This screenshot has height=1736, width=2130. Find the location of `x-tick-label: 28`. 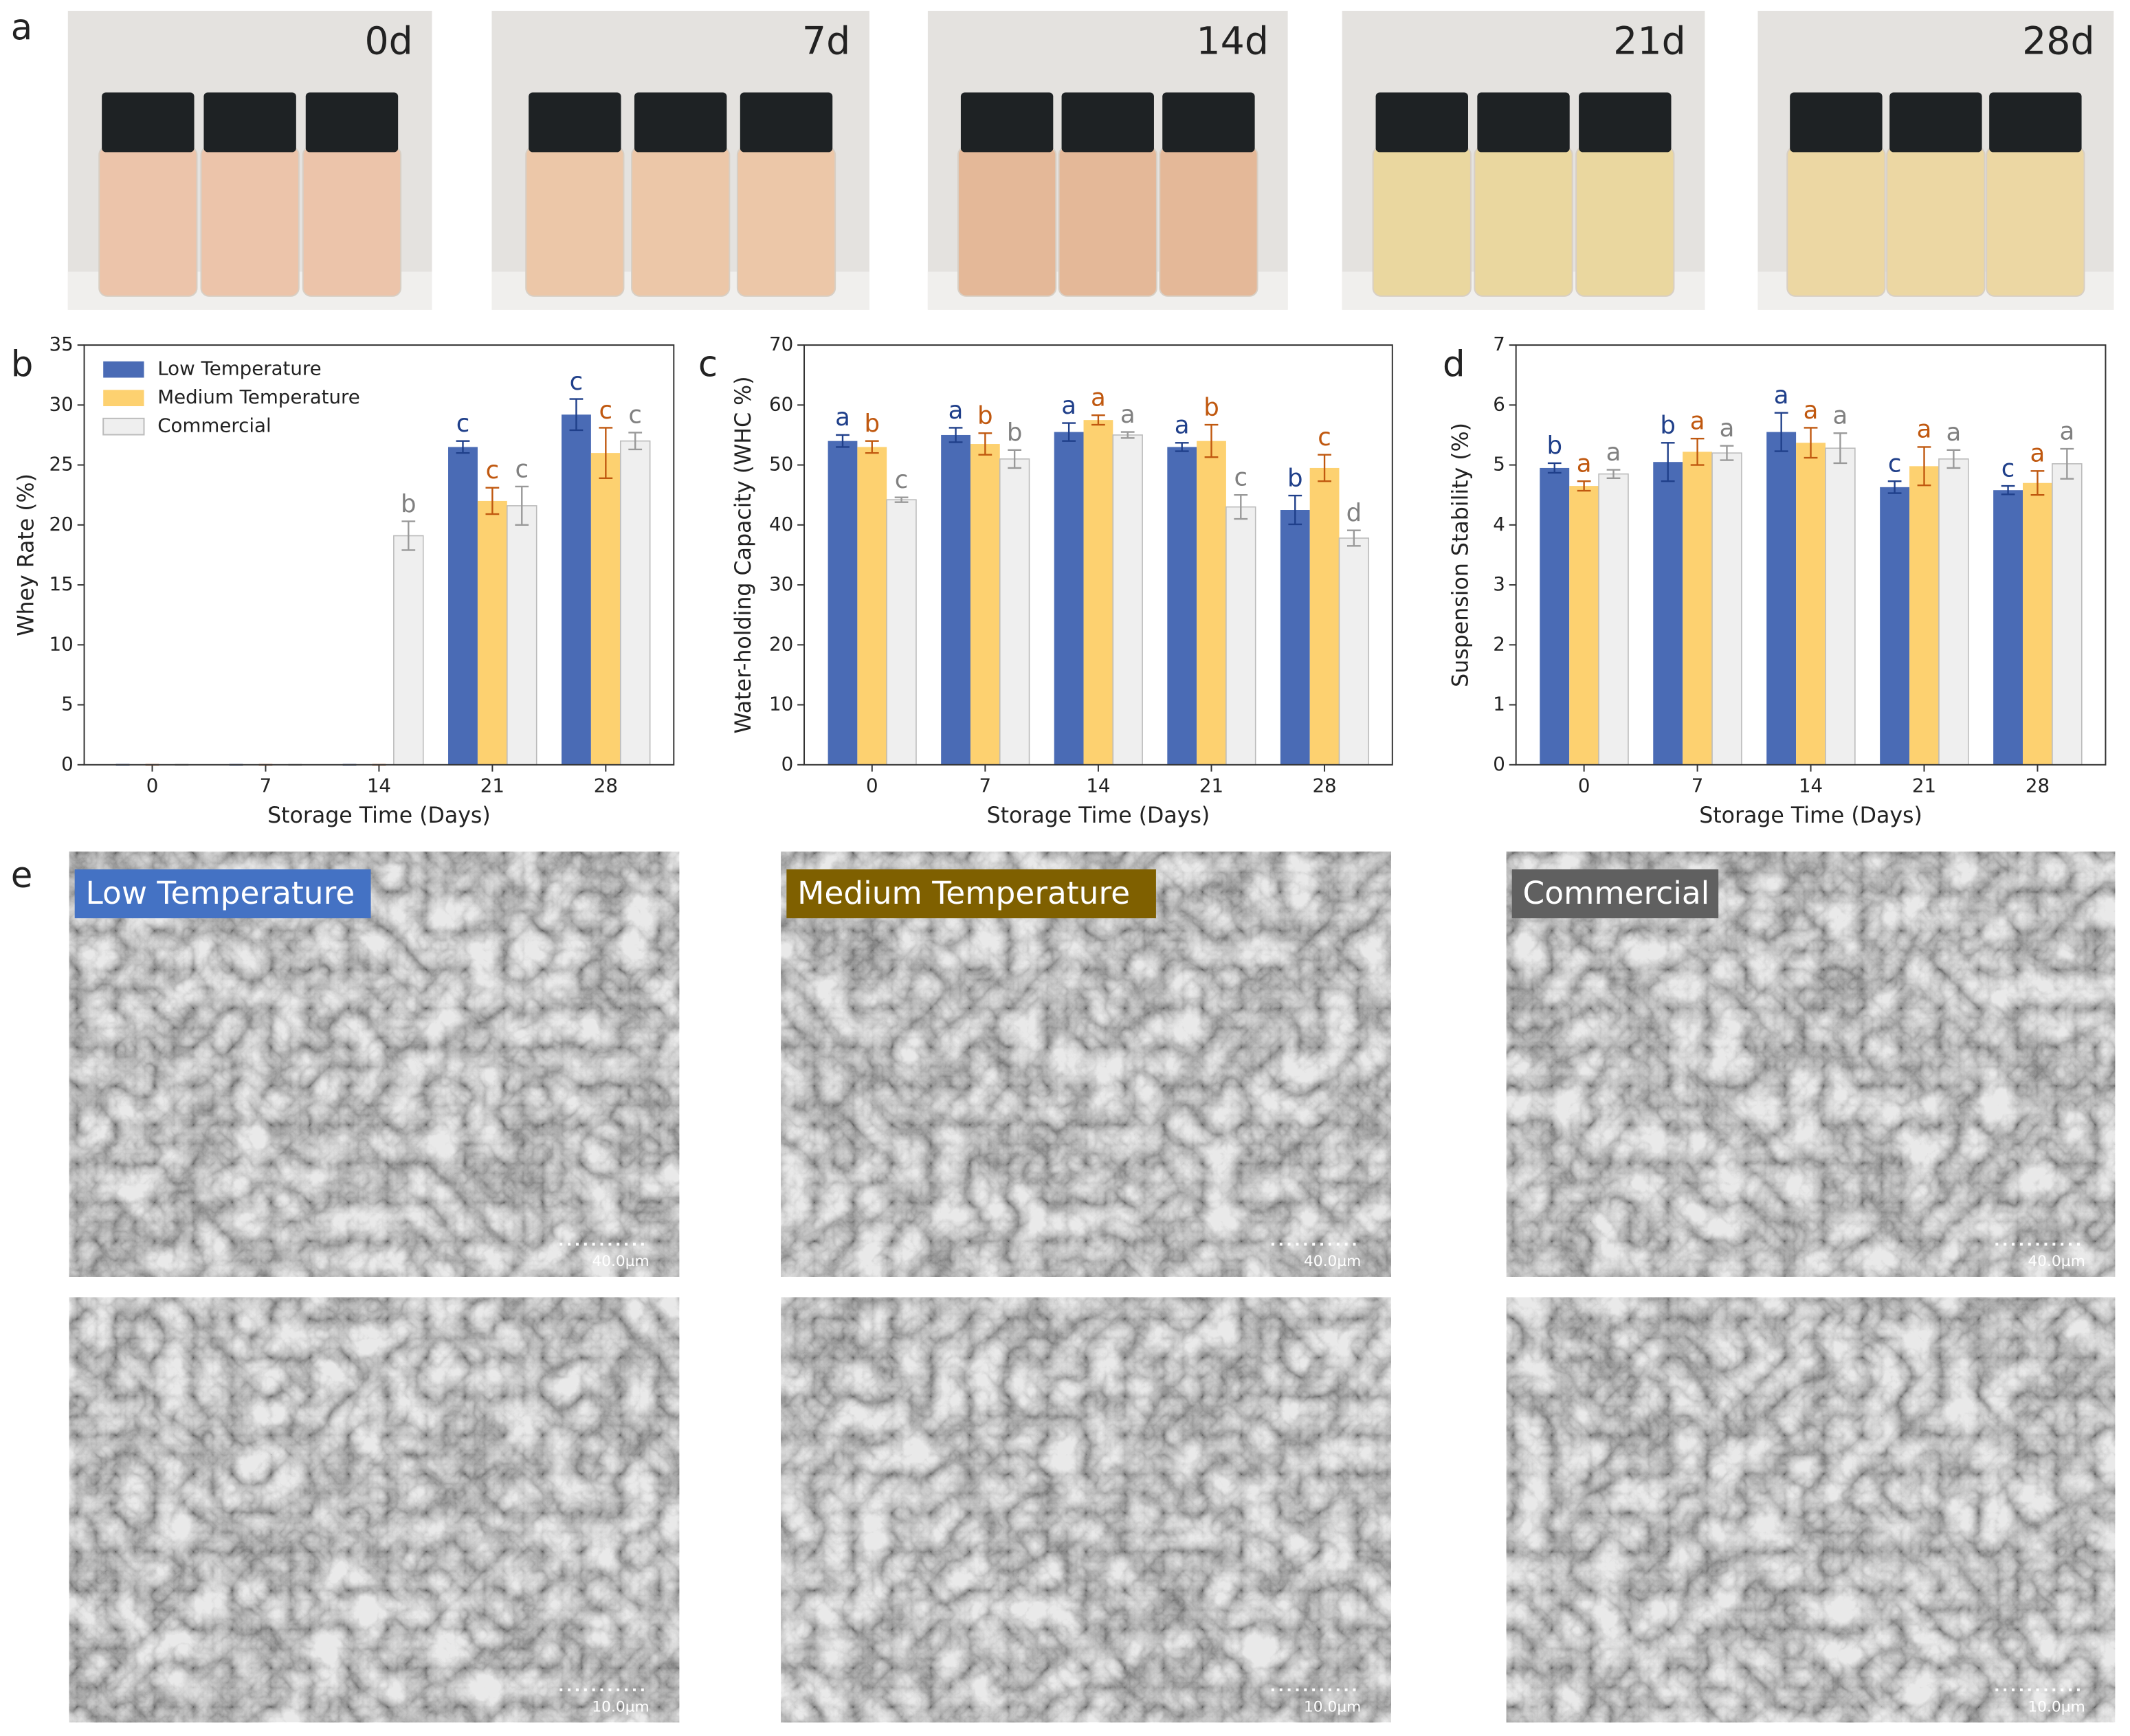

x-tick-label: 28 is located at coordinates (1324, 785).